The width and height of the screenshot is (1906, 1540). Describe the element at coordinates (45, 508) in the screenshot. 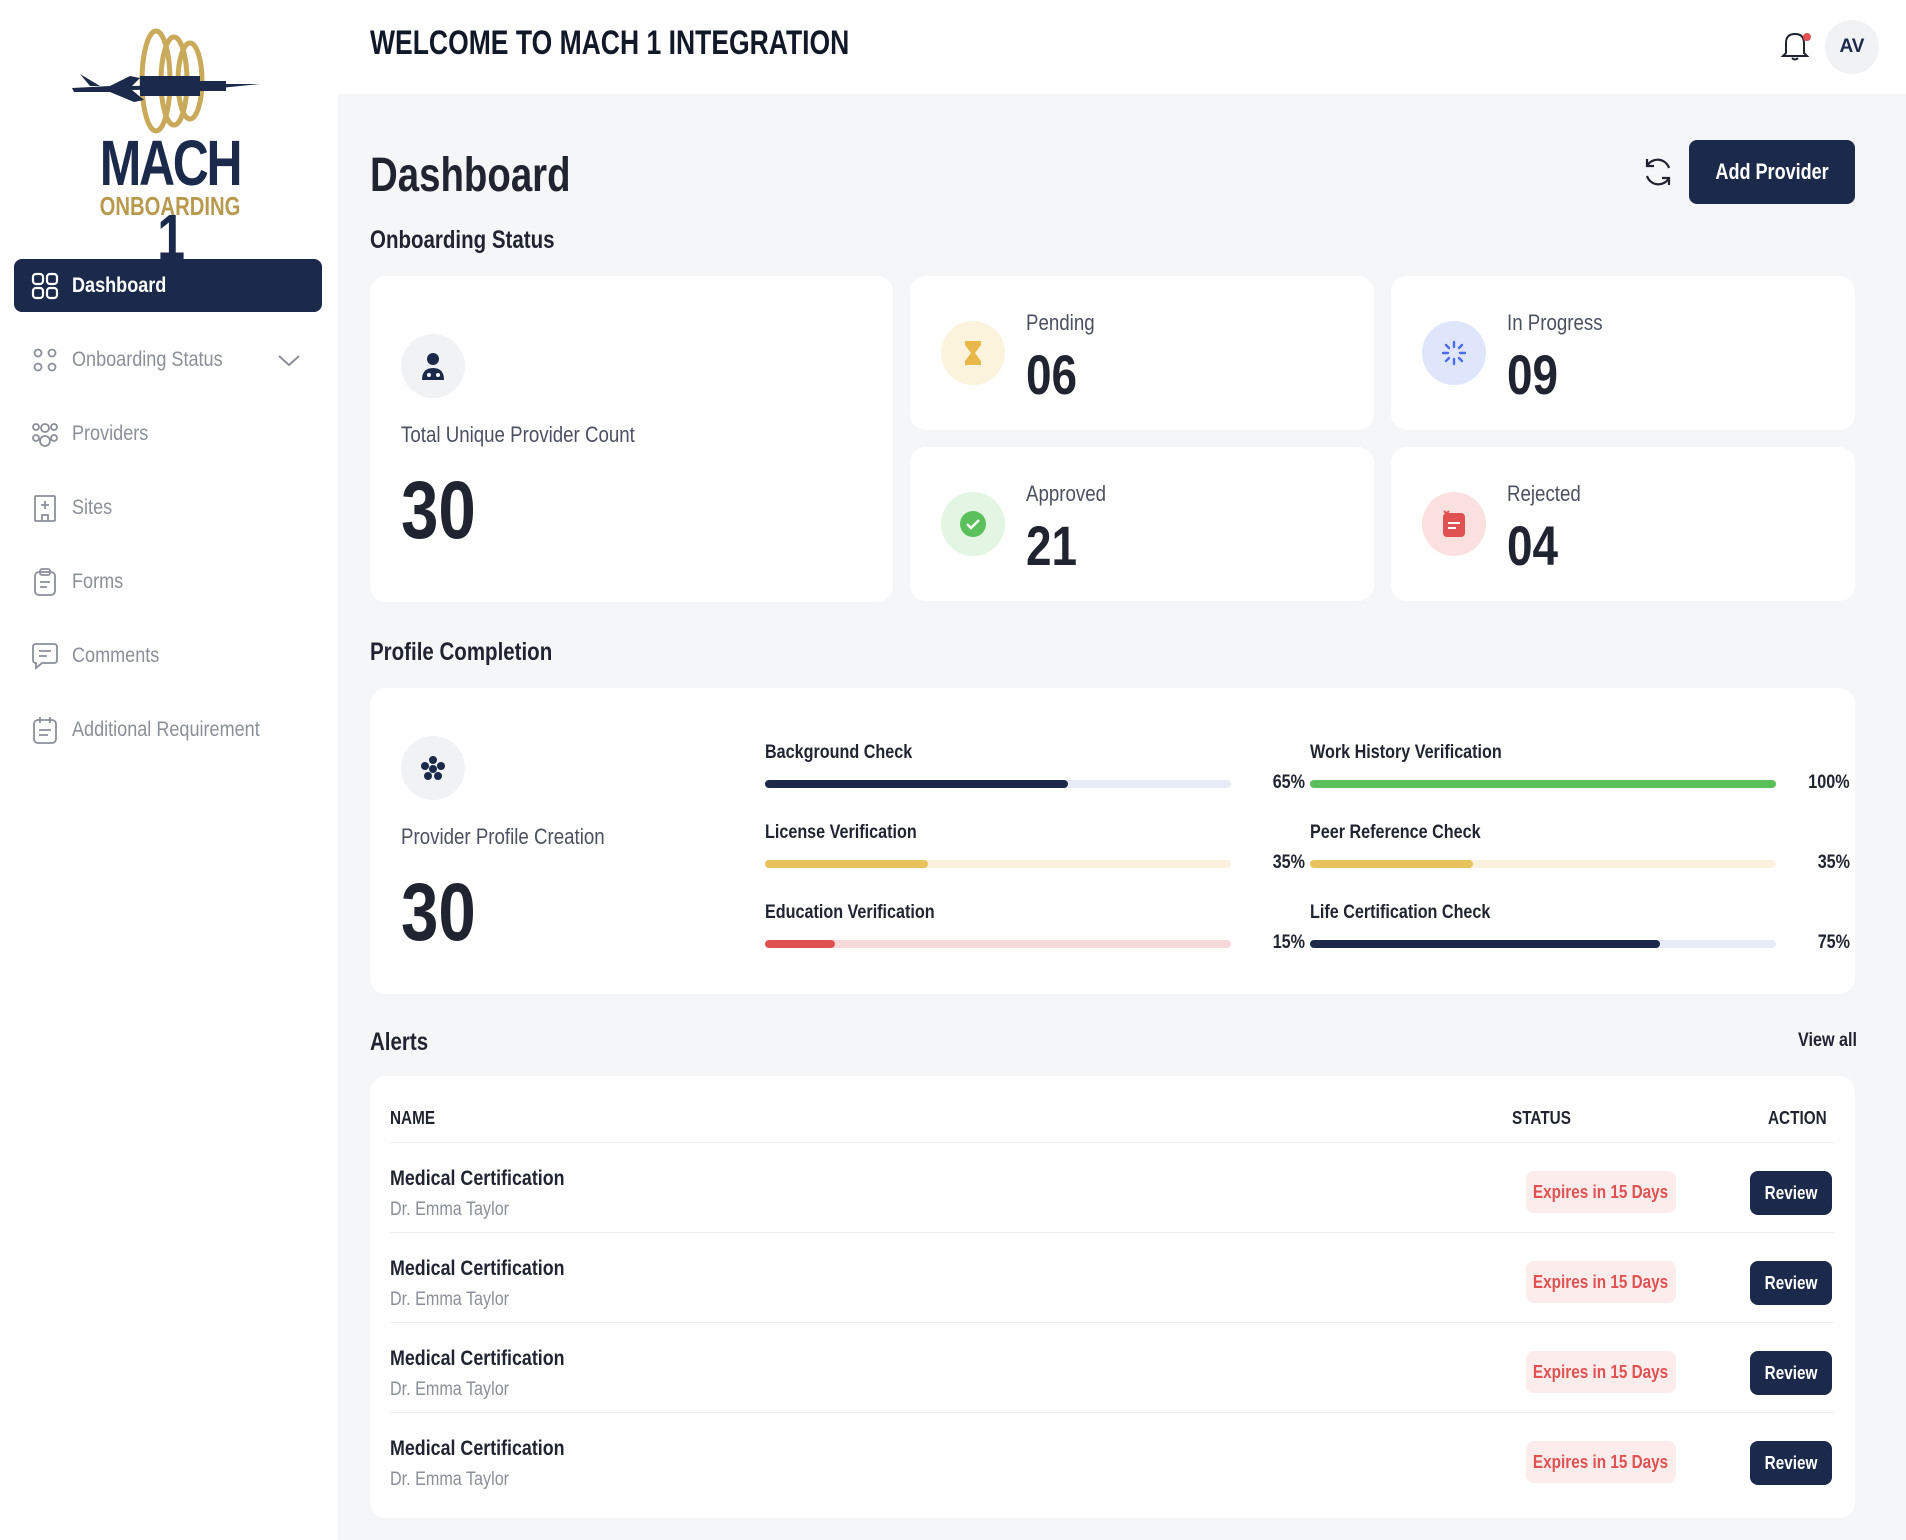

I see `building-icon` at that location.